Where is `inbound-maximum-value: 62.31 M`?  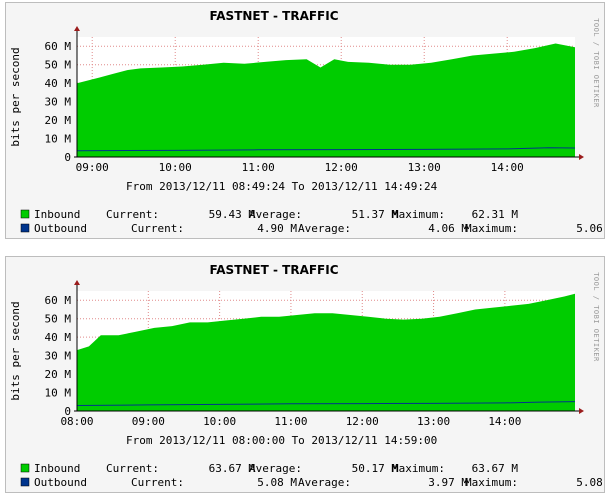 inbound-maximum-value: 62.31 M is located at coordinates (495, 214).